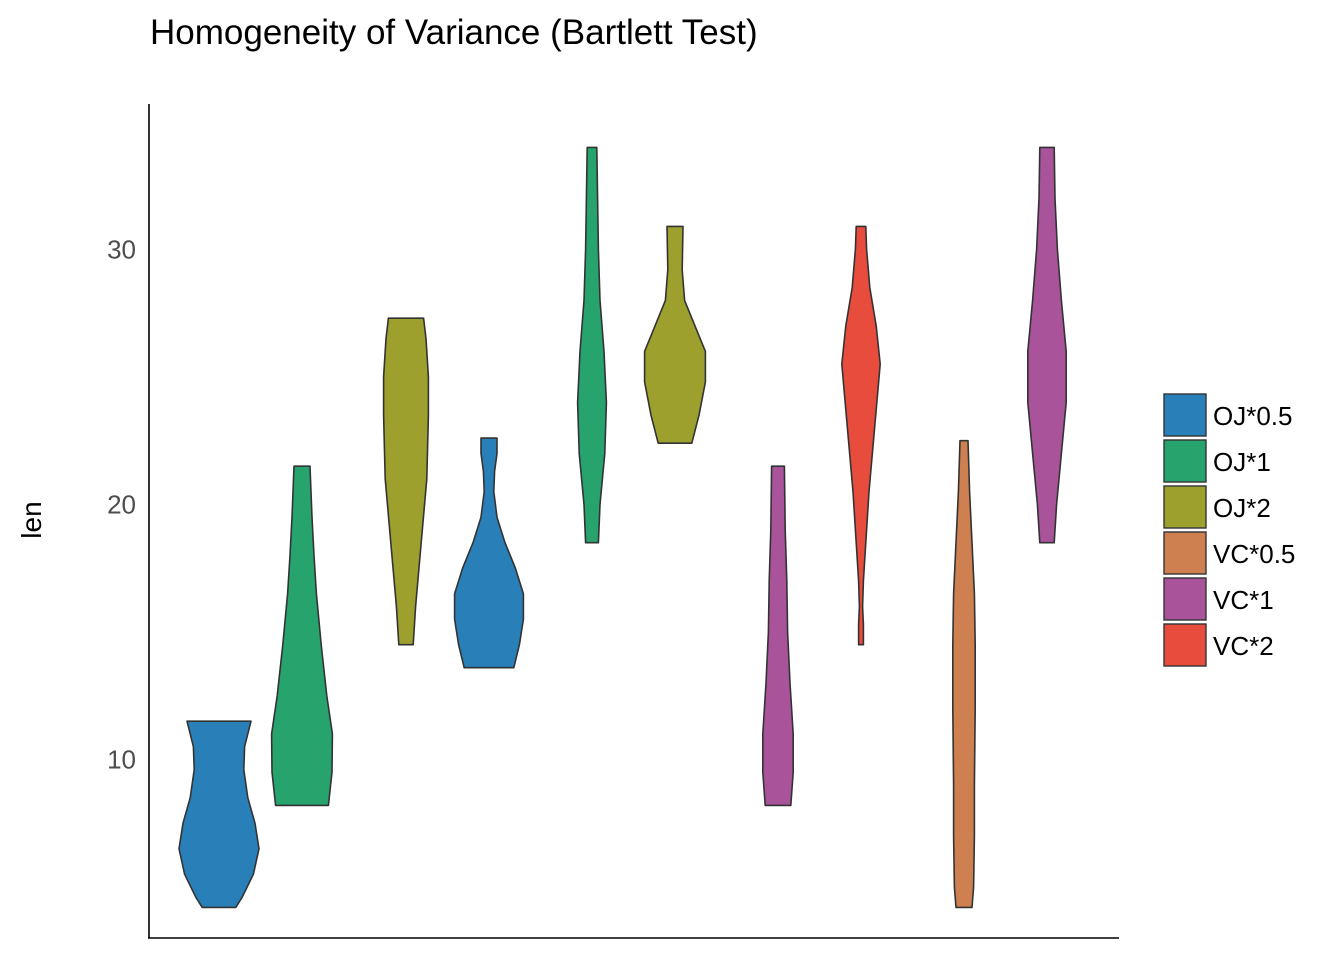 The image size is (1344, 960). I want to click on y-tick-label: 20, so click(121, 504).